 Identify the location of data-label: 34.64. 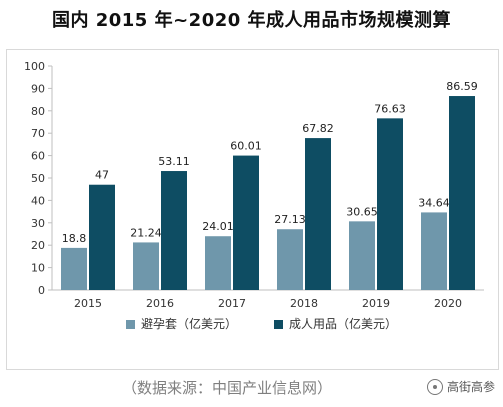
(434, 202).